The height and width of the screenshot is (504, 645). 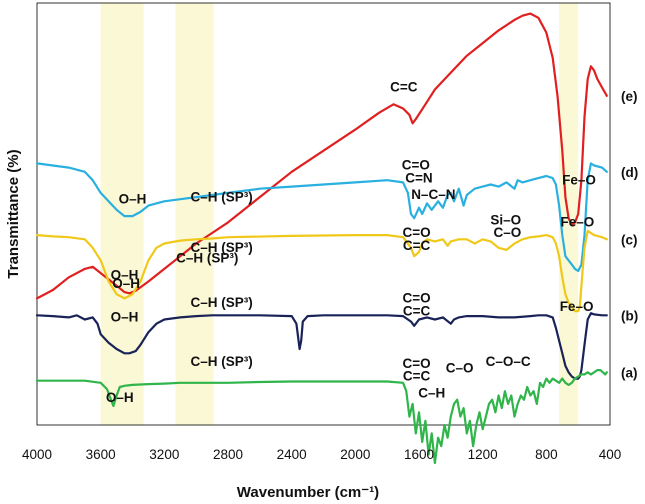 What do you see at coordinates (433, 194) in the screenshot?
I see `peak-annotation-8: N–C–N` at bounding box center [433, 194].